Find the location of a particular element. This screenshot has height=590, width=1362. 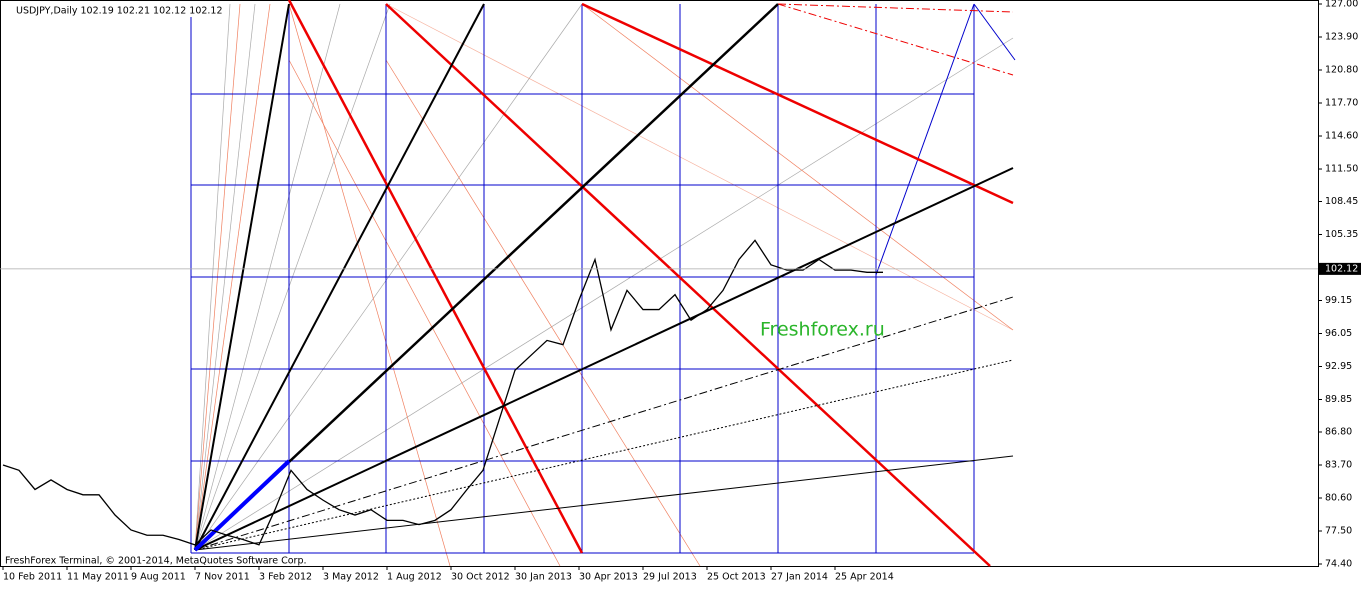

x-tick-label: 3 Feb 2012 is located at coordinates (285, 577).